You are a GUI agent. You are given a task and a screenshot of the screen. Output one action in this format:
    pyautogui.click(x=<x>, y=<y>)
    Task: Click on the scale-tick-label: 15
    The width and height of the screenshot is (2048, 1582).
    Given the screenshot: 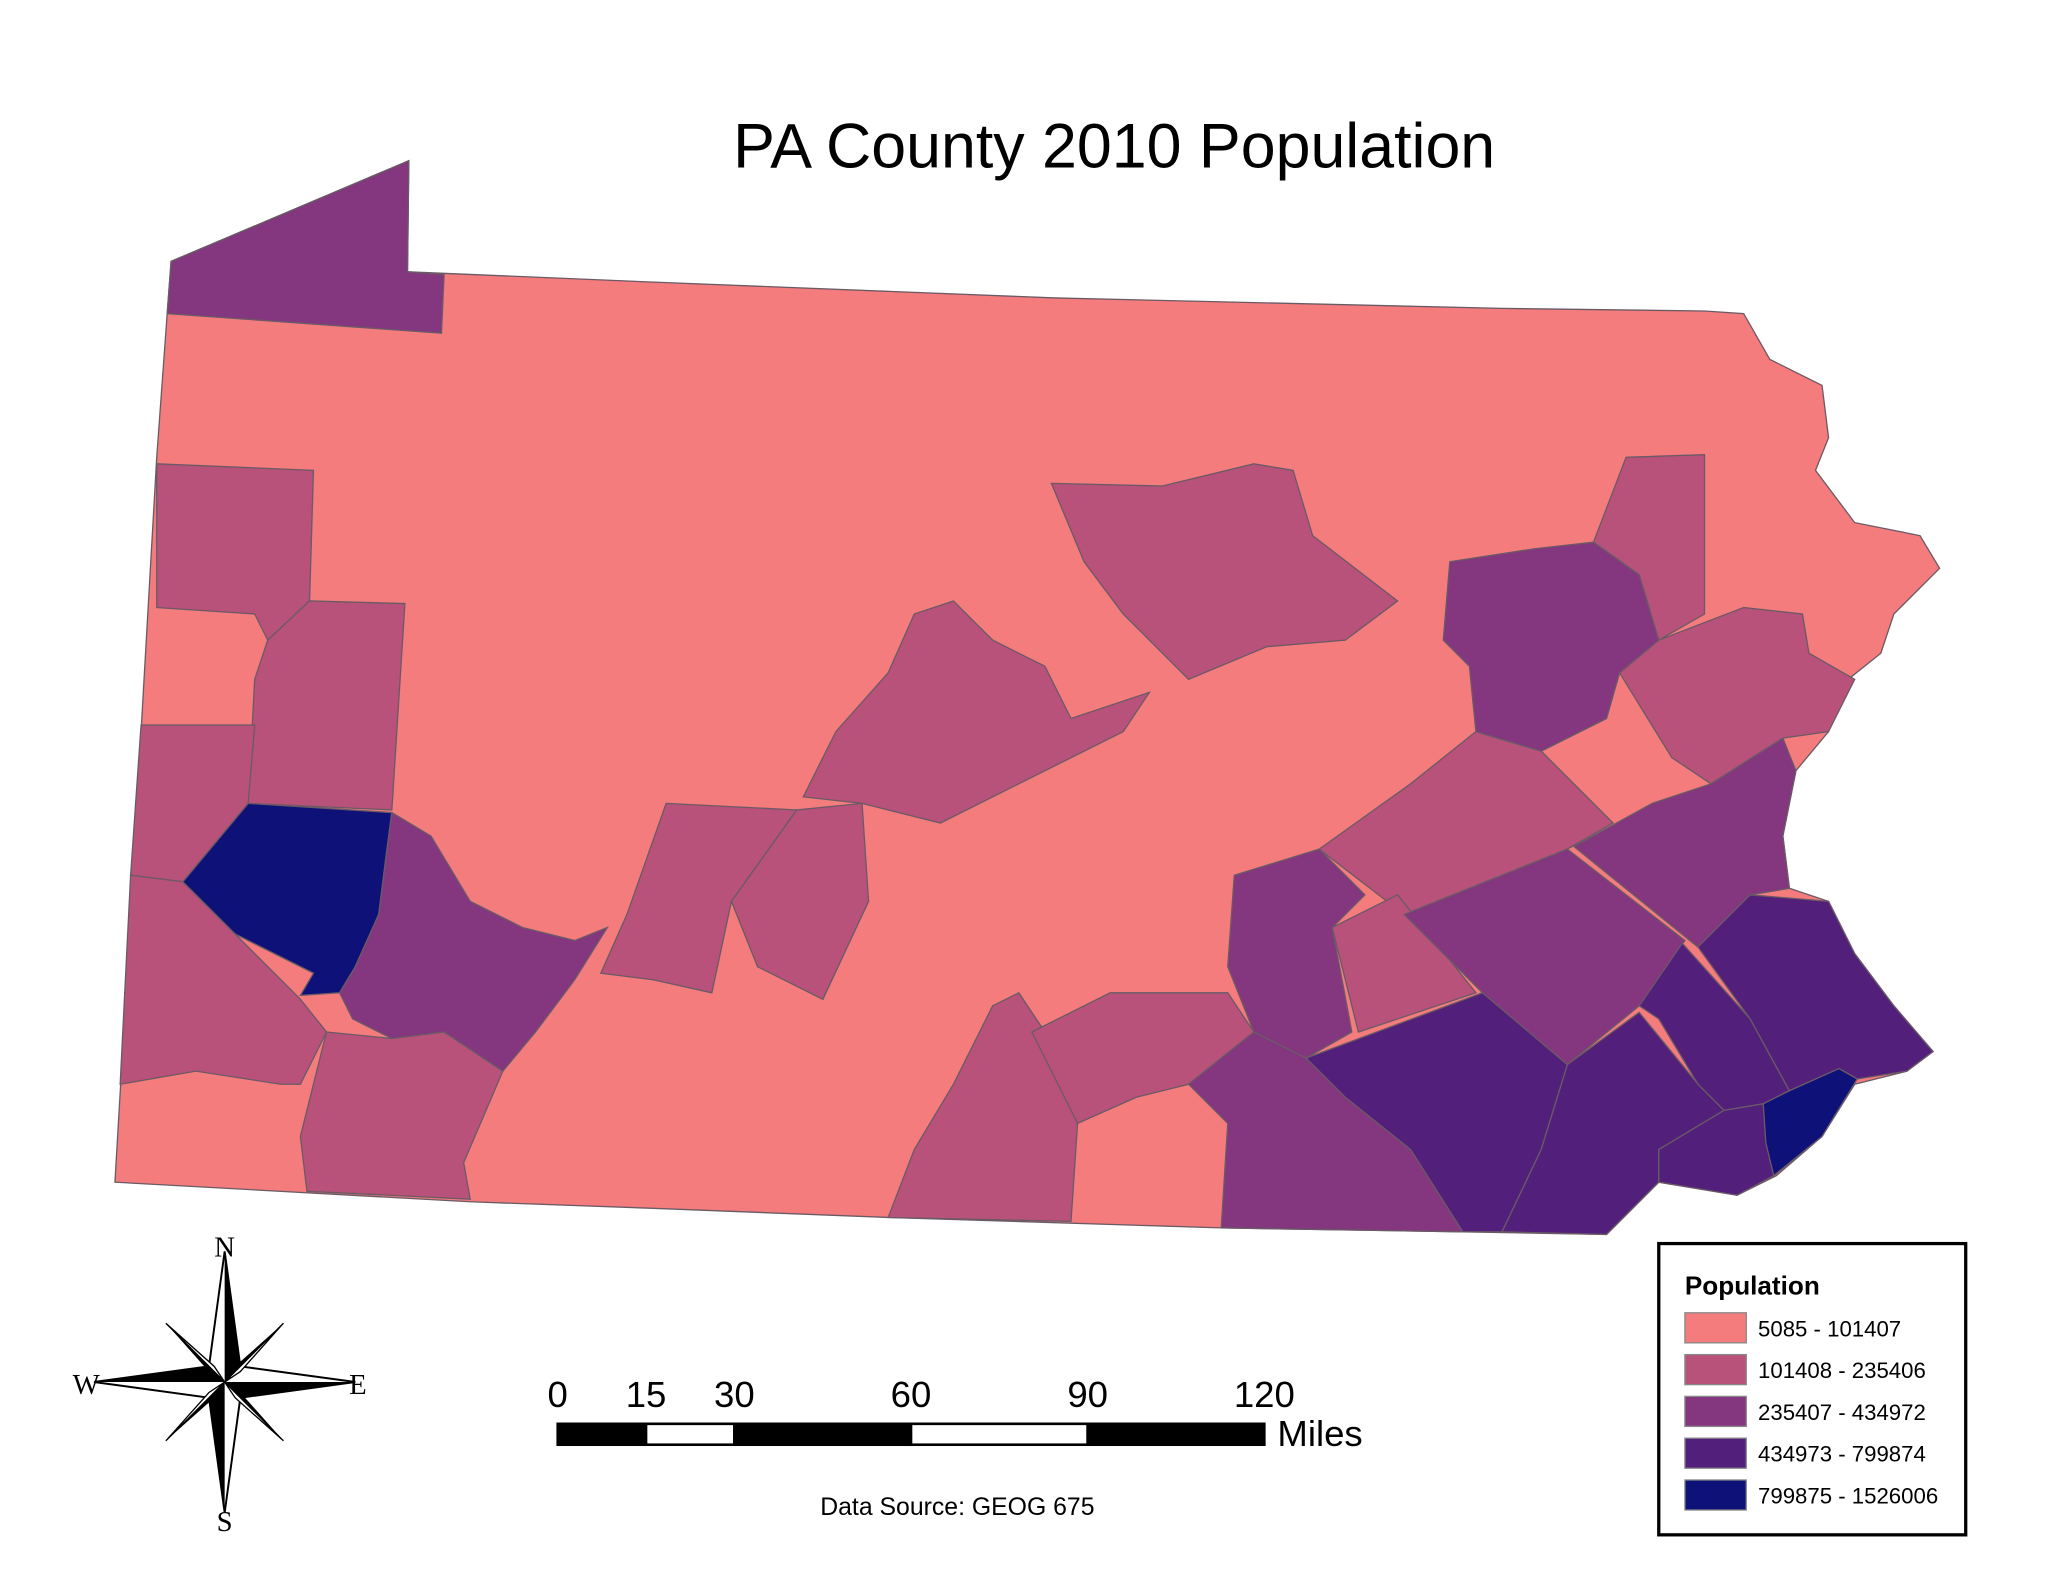 What is the action you would take?
    pyautogui.click(x=646, y=1394)
    